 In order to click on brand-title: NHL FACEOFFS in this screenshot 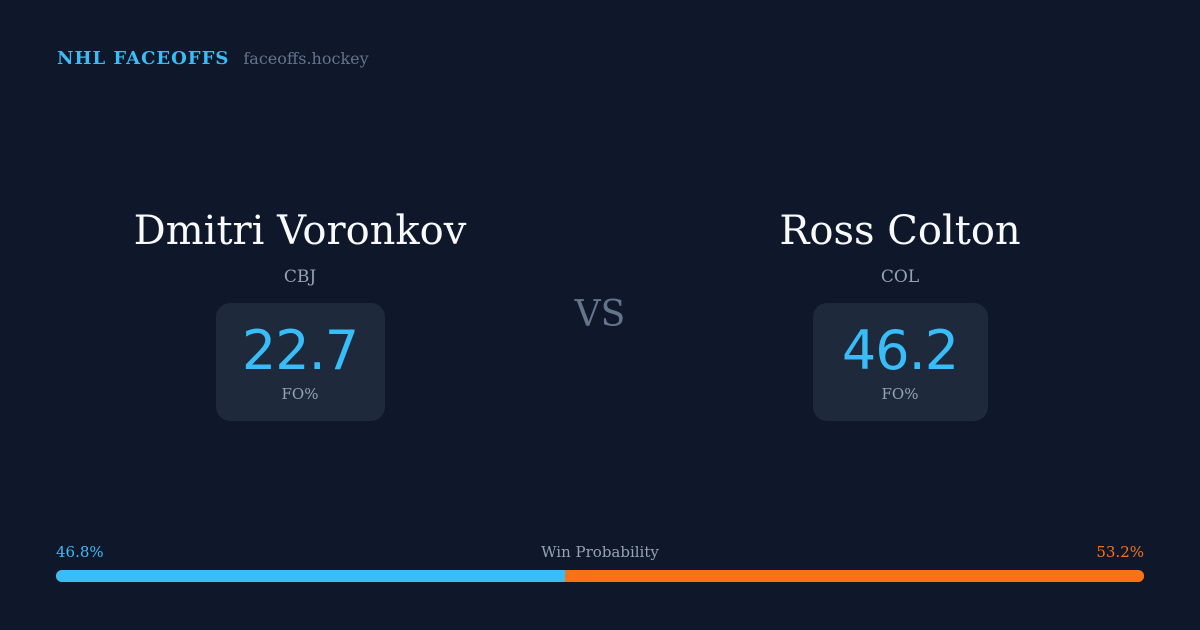, I will do `click(143, 58)`.